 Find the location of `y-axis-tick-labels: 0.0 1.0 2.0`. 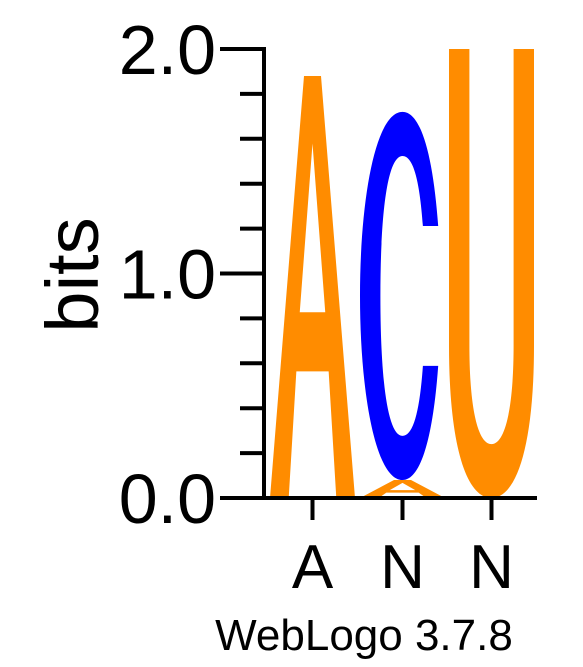

y-axis-tick-labels: 0.0 1.0 2.0 is located at coordinates (167, 274).